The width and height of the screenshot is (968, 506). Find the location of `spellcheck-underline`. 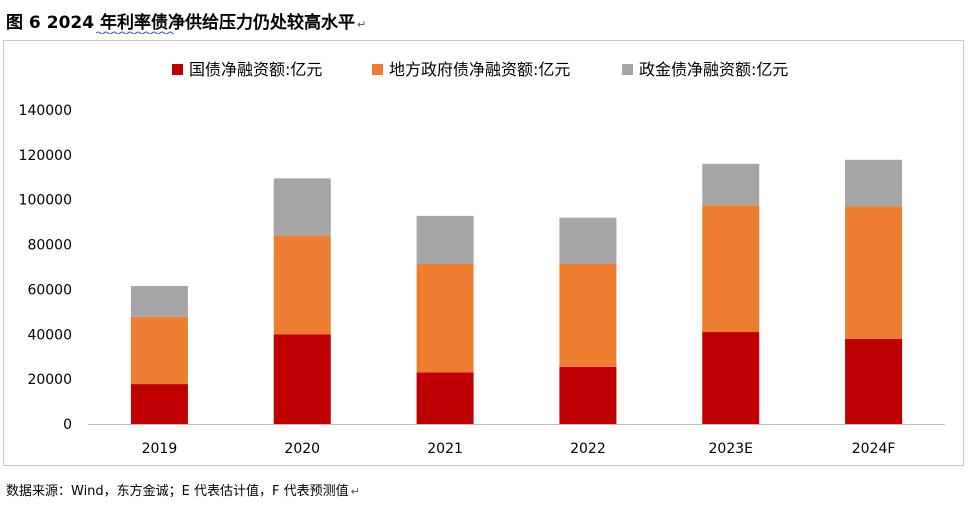

spellcheck-underline is located at coordinates (135, 32).